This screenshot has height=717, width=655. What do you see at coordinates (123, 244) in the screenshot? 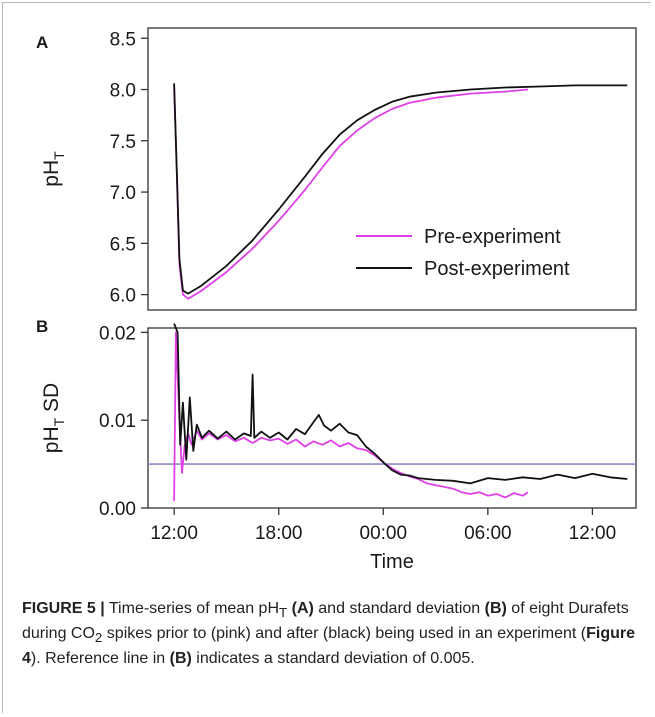
I see `panel-a-ytick-label: 6.5` at bounding box center [123, 244].